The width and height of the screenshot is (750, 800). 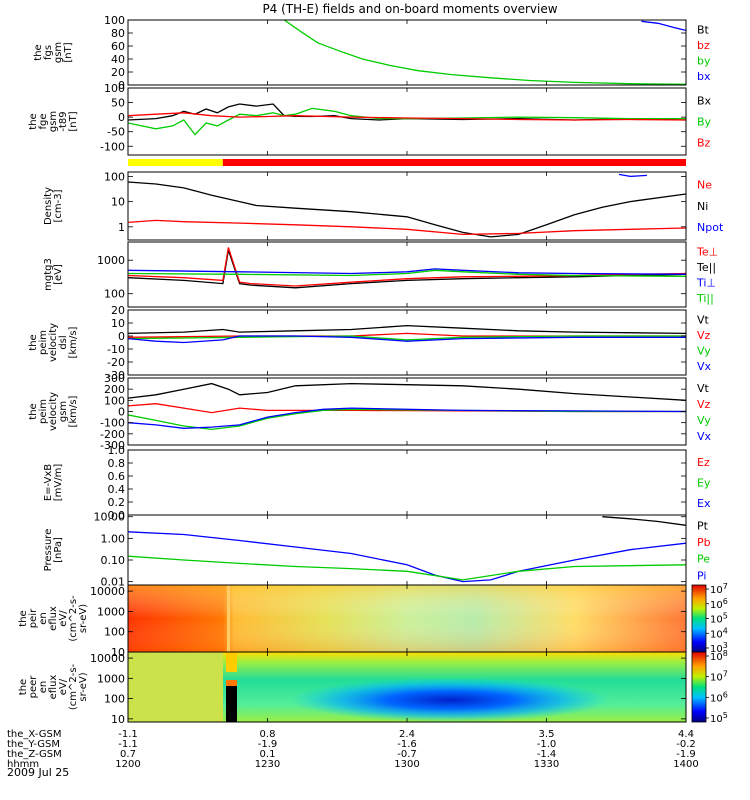 I want to click on legend-entry: Pt, so click(x=703, y=525).